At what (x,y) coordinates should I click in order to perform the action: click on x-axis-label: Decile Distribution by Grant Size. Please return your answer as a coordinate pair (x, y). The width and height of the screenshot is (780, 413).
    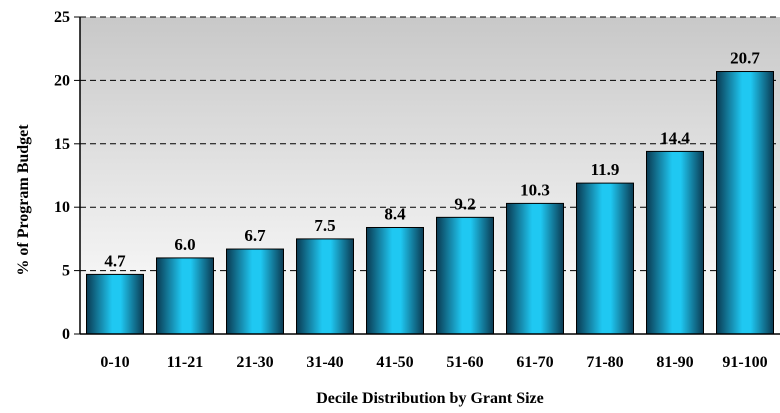
    Looking at the image, I should click on (430, 398).